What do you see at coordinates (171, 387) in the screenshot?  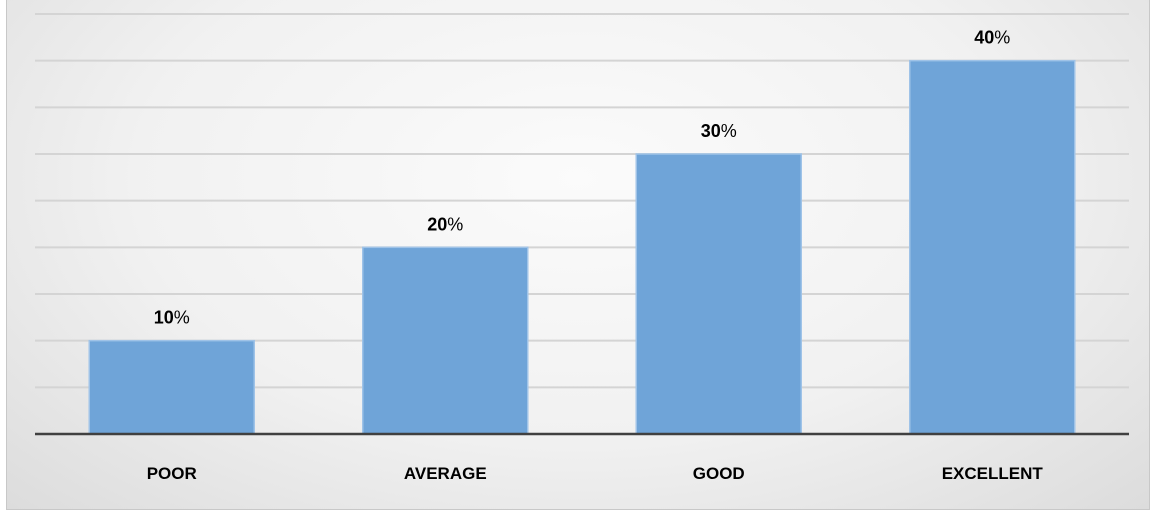 I see `bar-poor` at bounding box center [171, 387].